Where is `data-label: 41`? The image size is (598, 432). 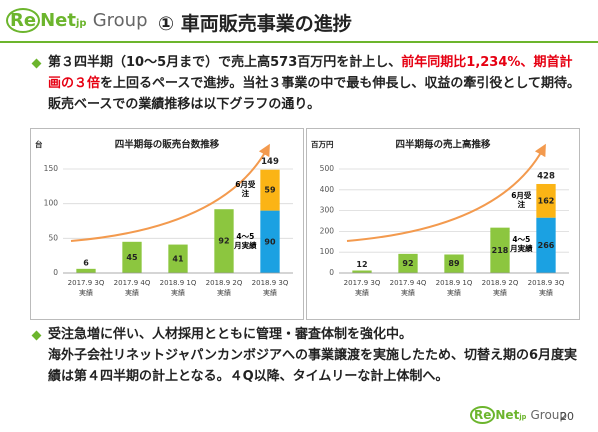 data-label: 41 is located at coordinates (178, 258).